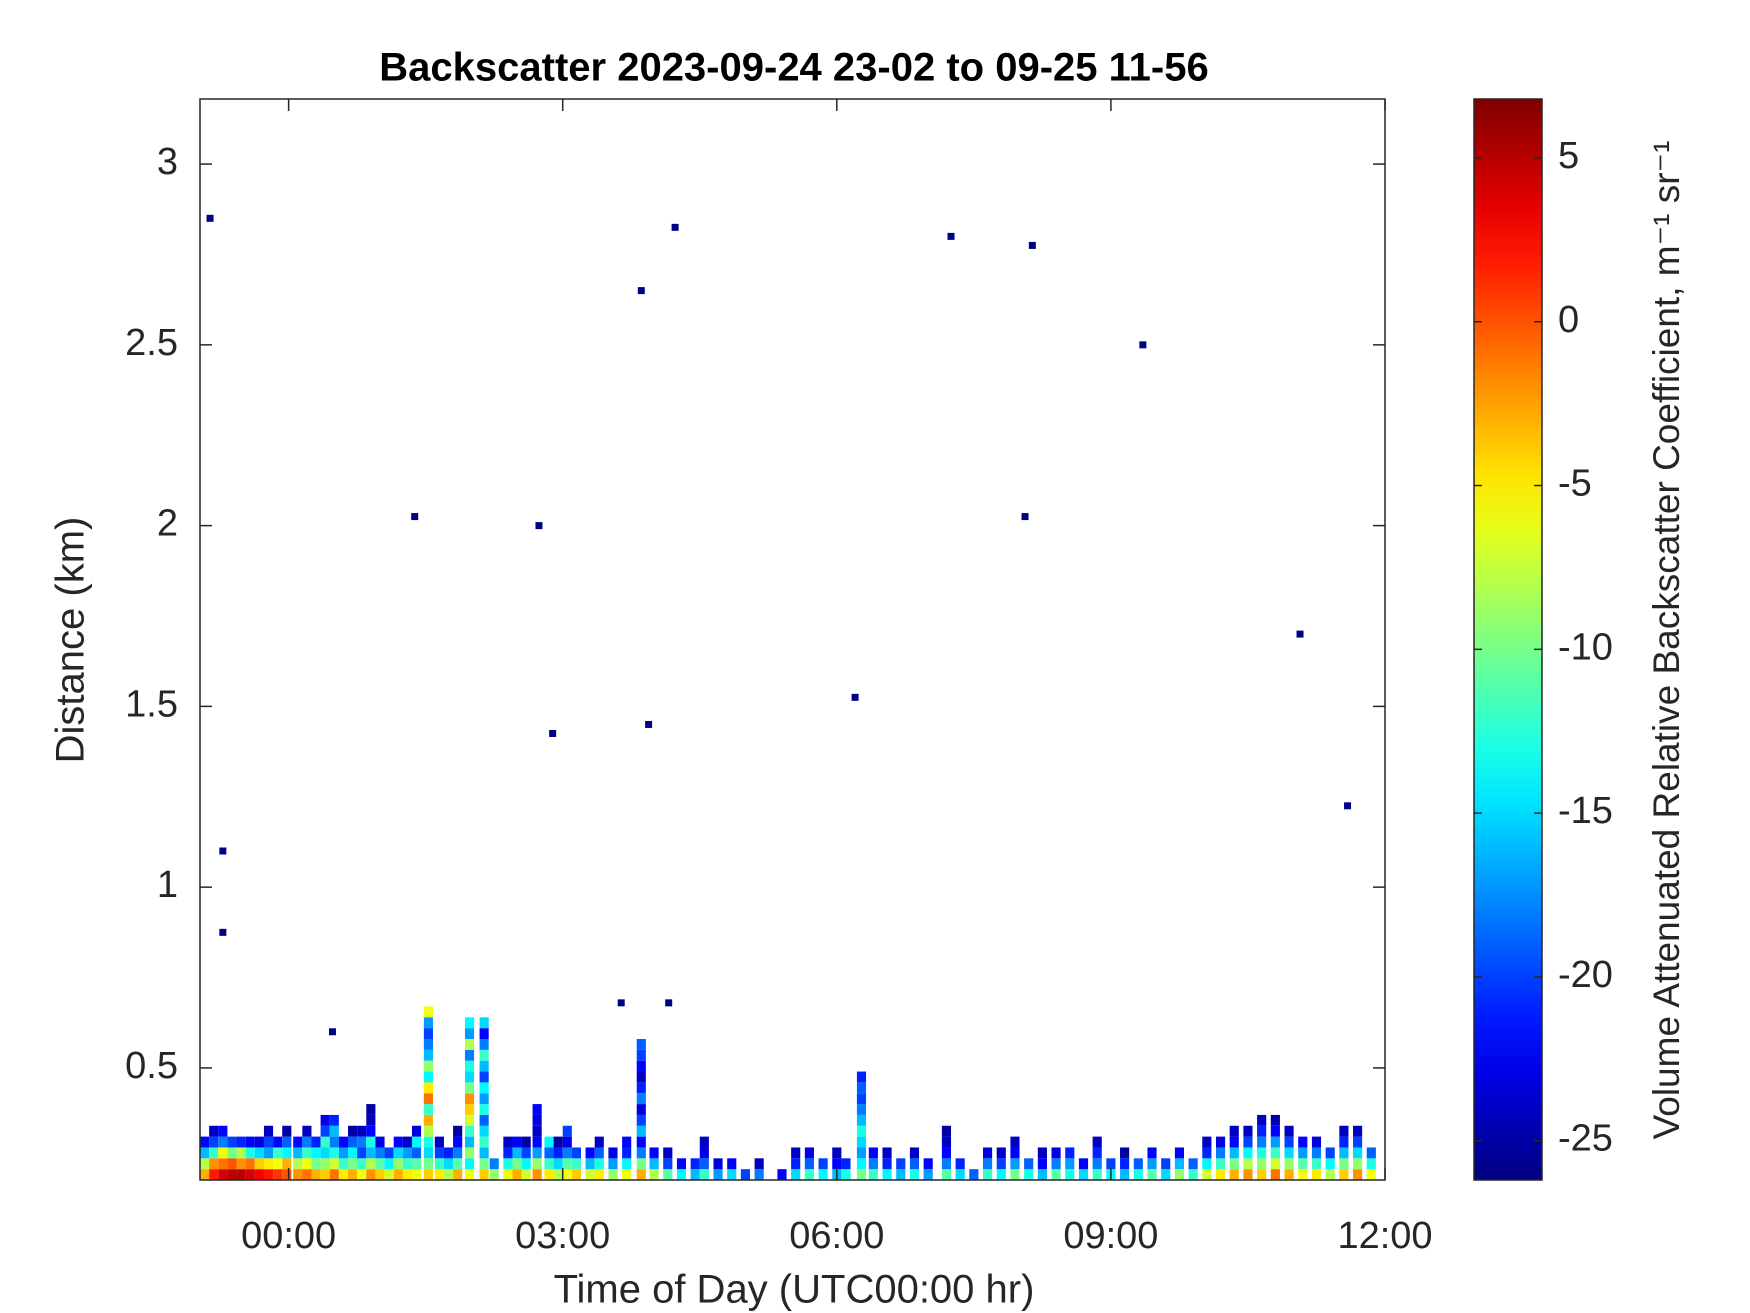  I want to click on colorbar-tick-label: -25, so click(1585, 1139).